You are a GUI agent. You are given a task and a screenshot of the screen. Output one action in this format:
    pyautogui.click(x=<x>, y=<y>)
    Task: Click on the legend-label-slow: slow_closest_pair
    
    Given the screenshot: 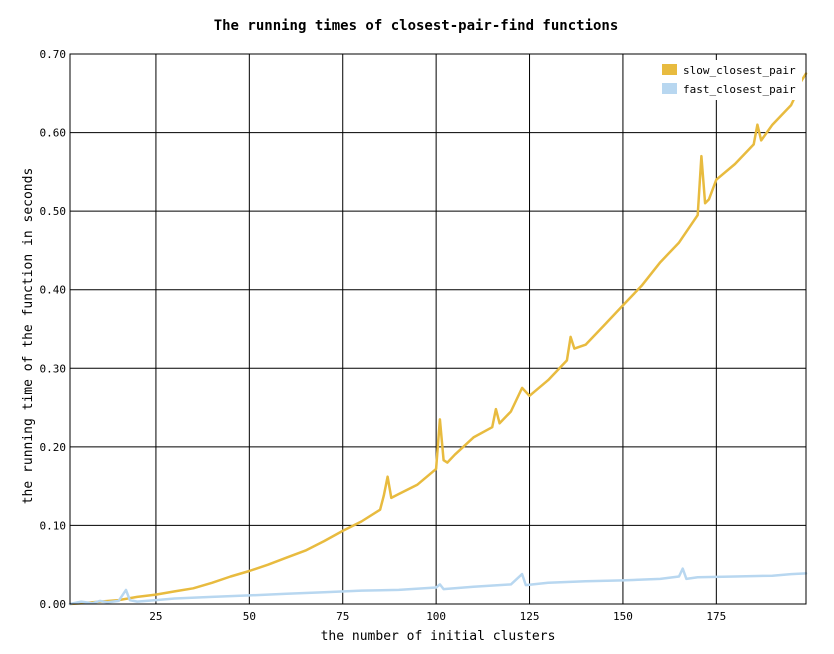 What is the action you would take?
    pyautogui.click(x=739, y=70)
    